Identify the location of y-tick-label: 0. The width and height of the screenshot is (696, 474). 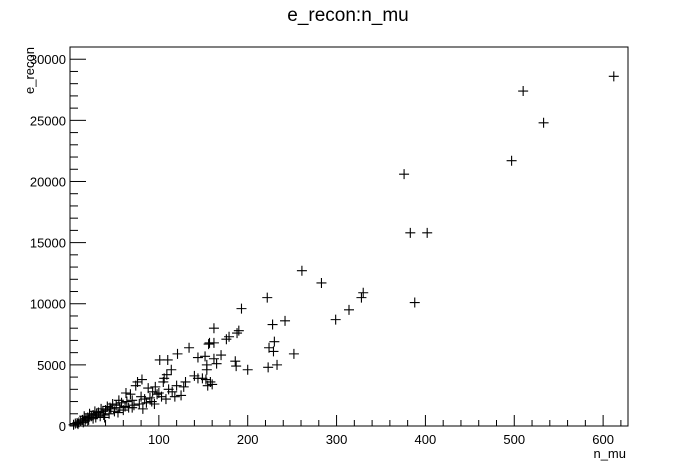
(62, 426).